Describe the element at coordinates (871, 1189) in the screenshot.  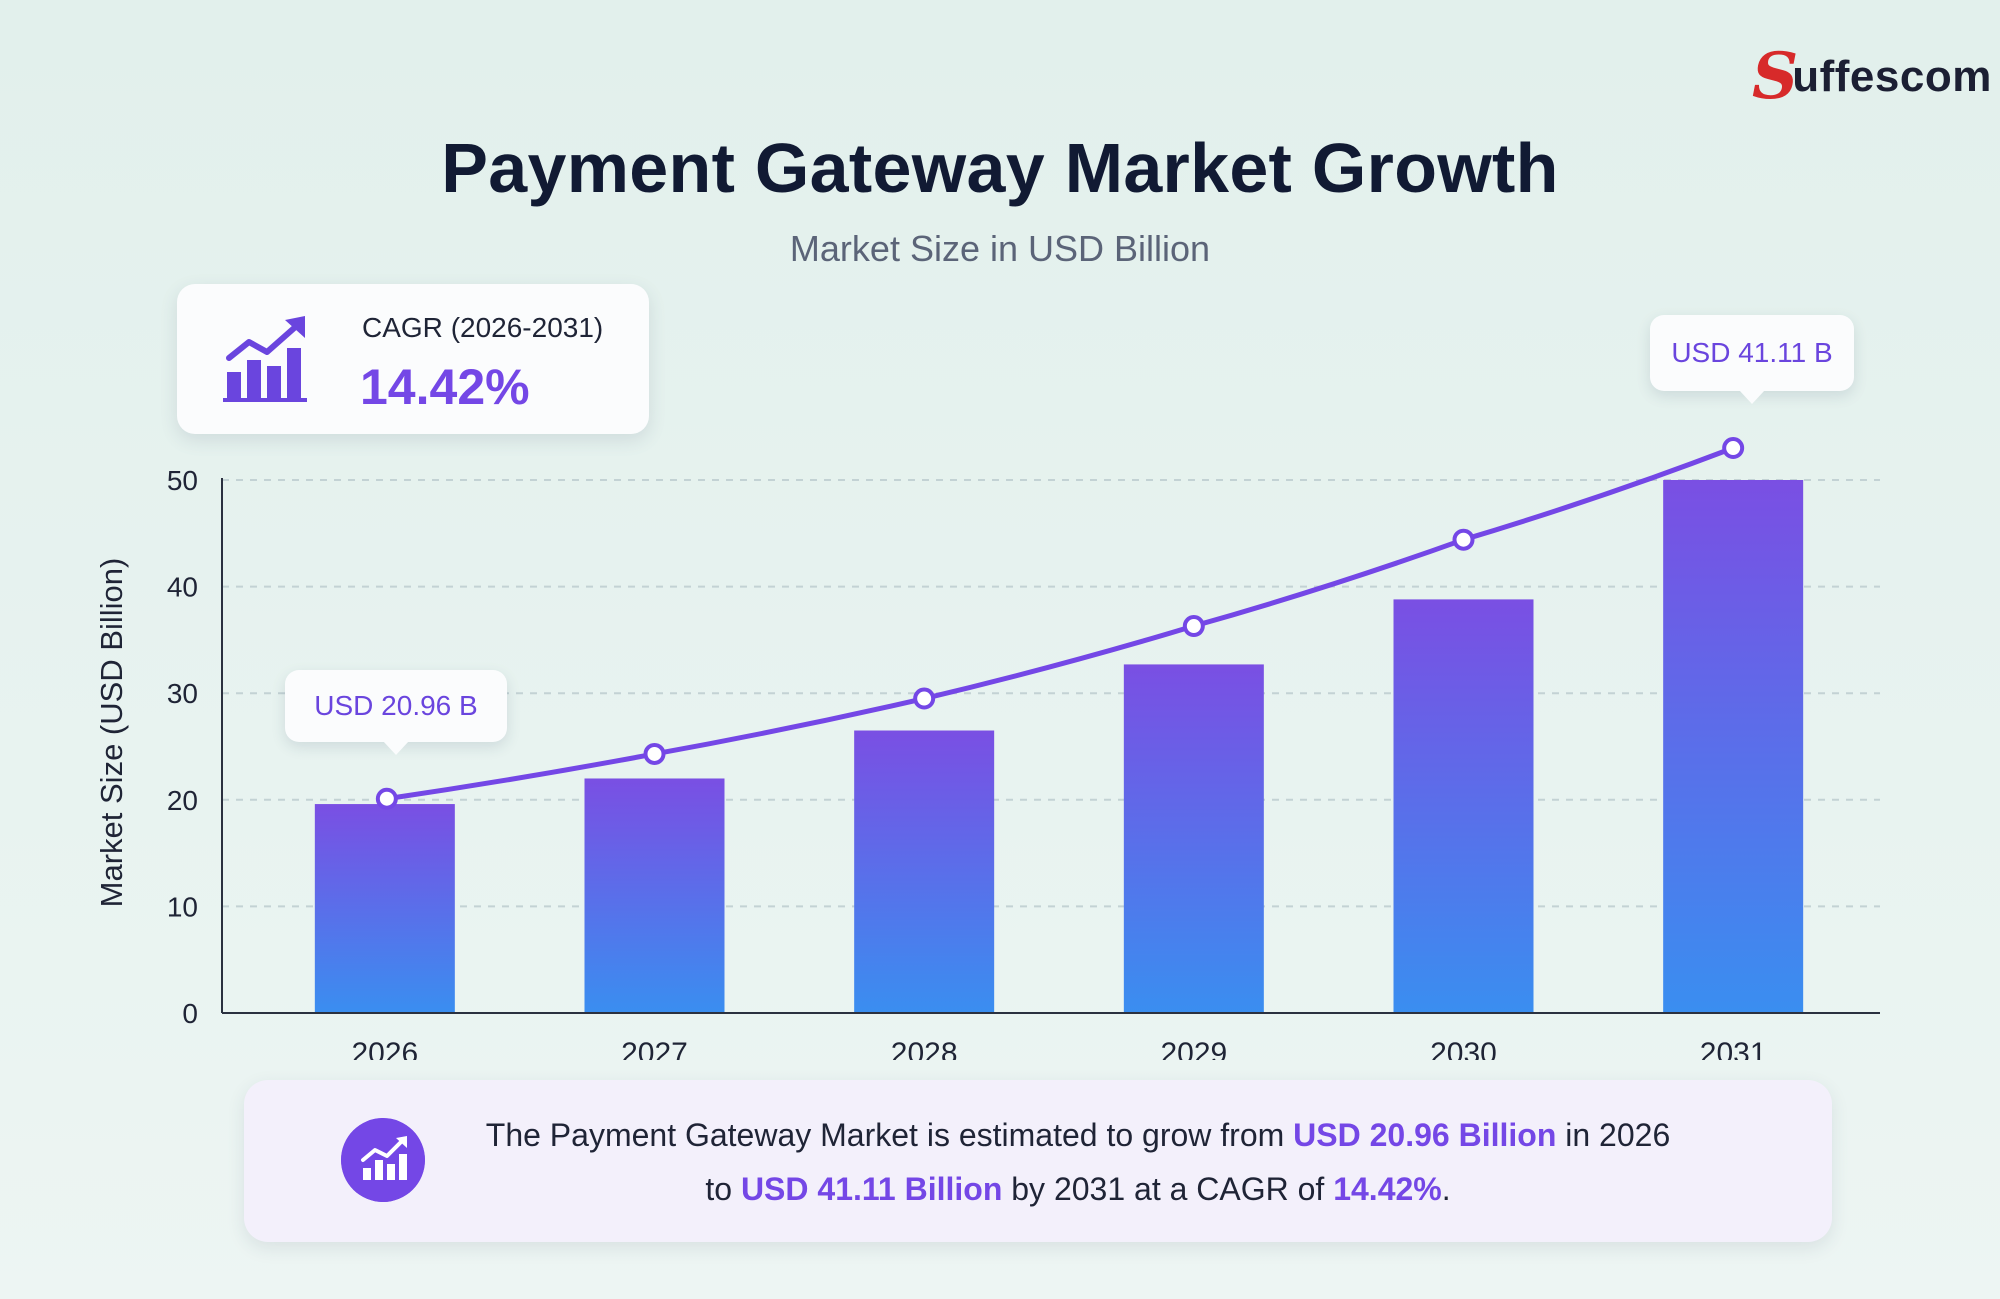
I see `summary-highlight-end: USD 41.11 Billion` at that location.